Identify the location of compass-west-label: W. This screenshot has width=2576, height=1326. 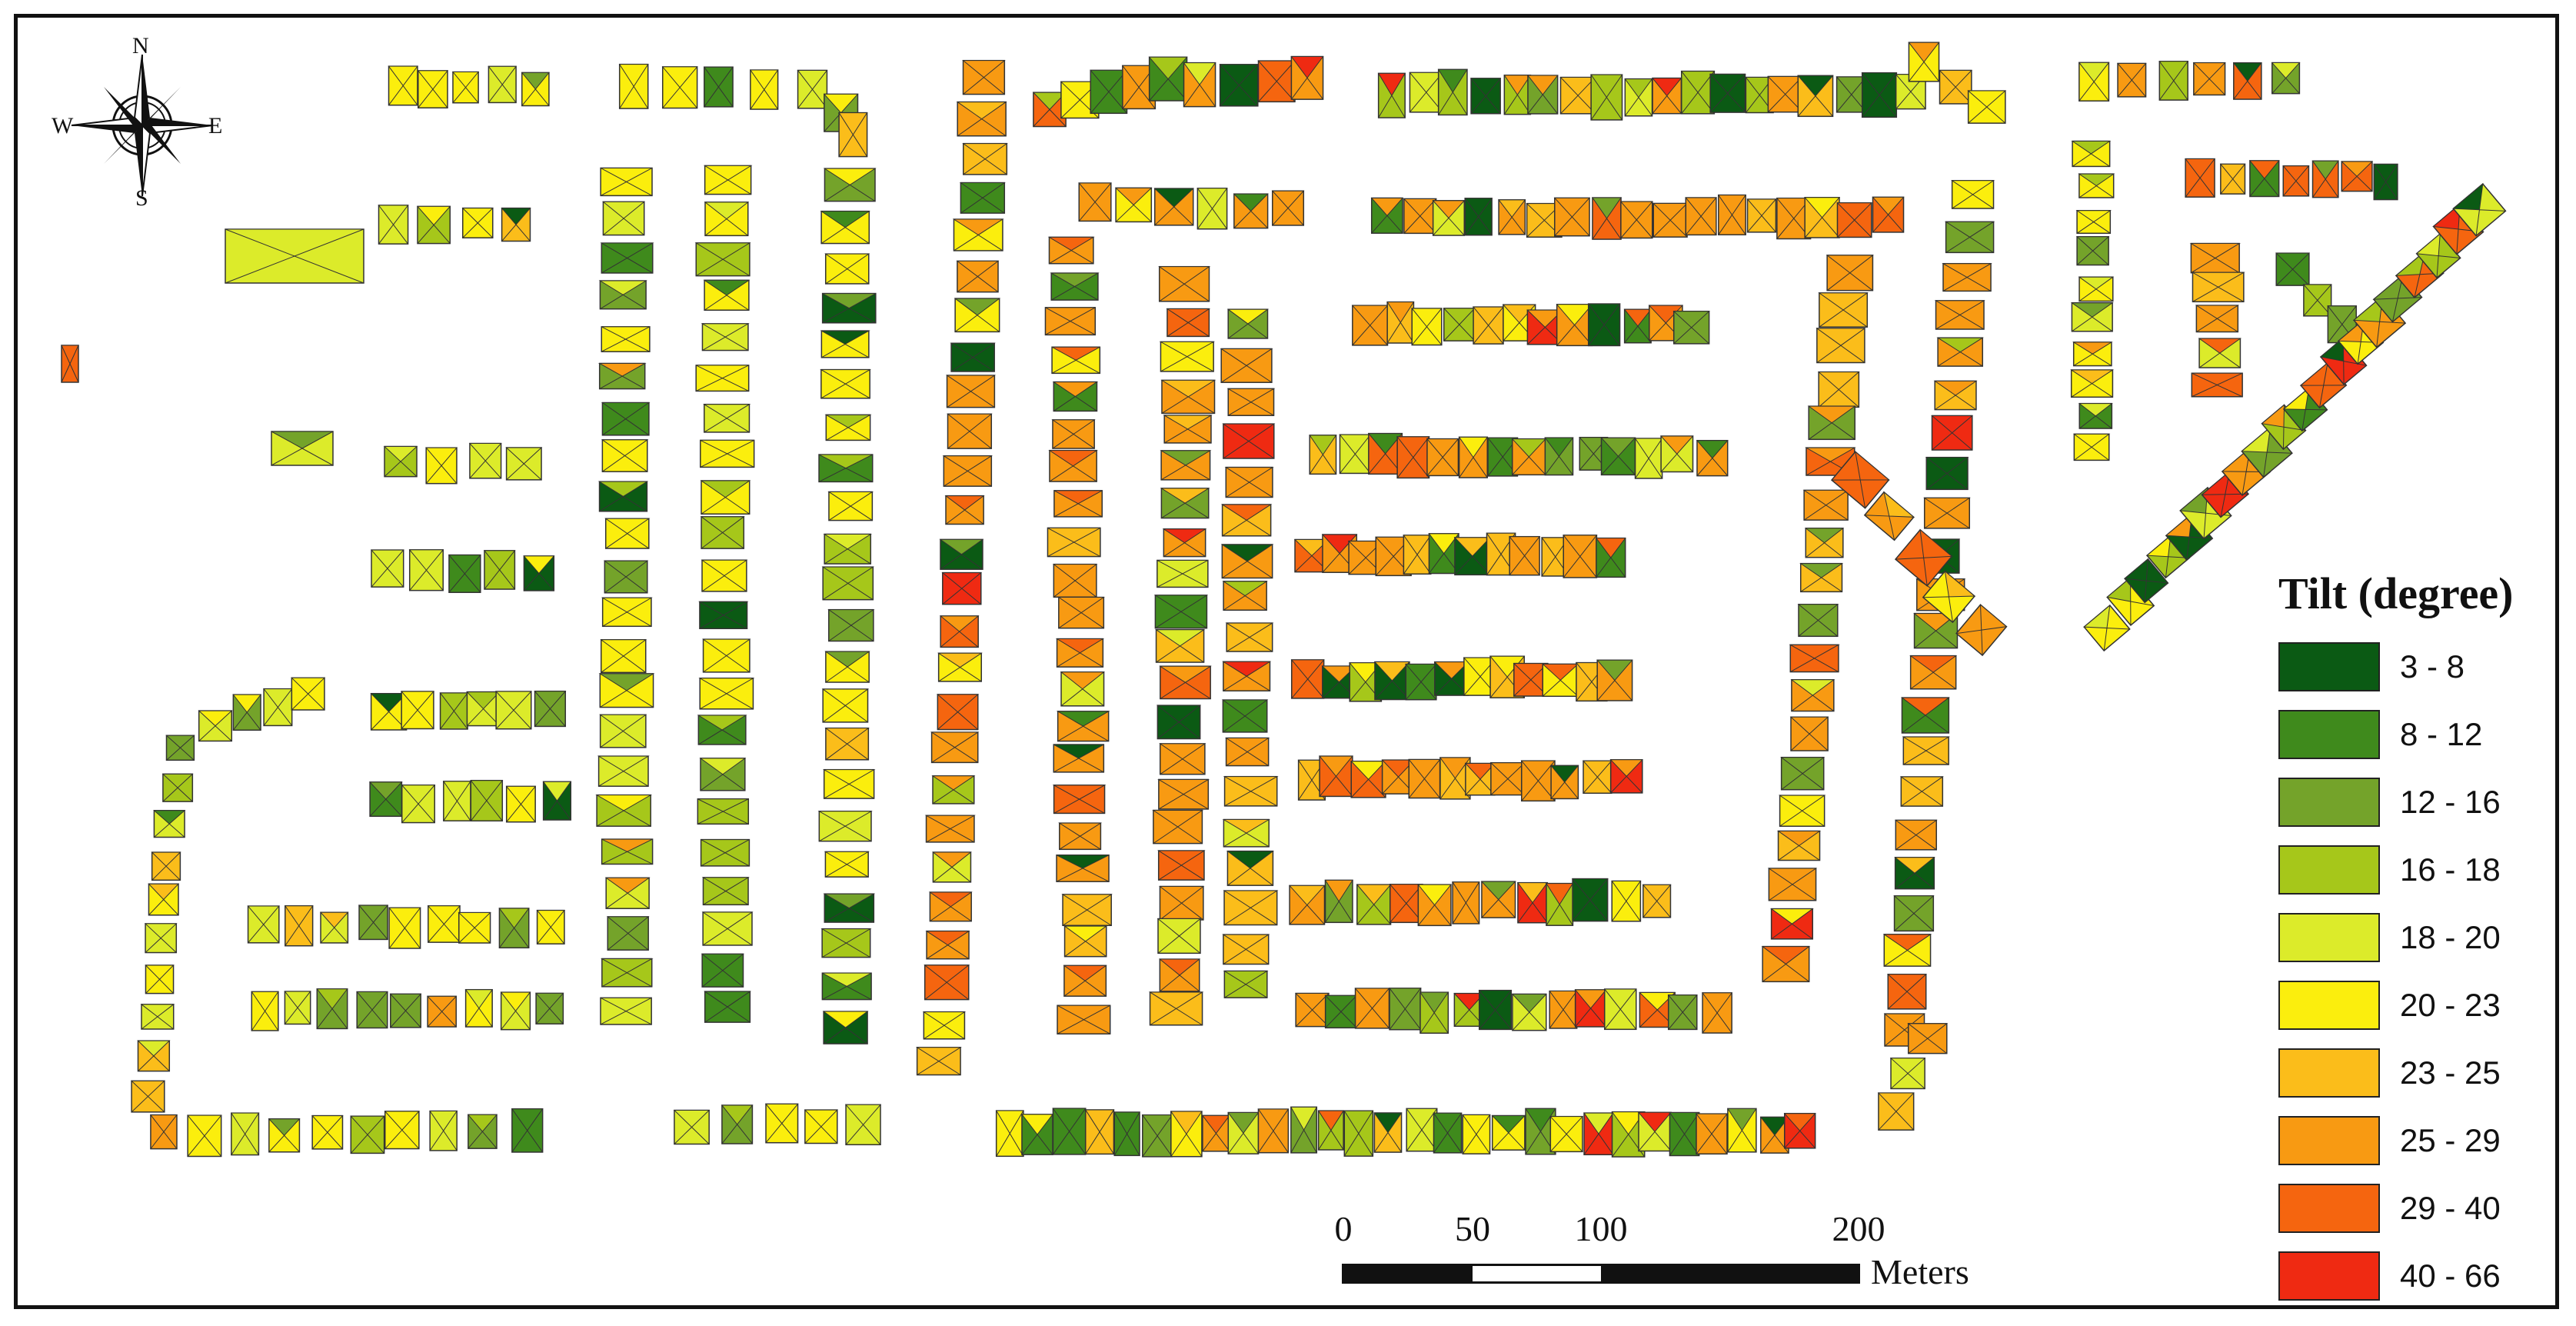
(63, 125).